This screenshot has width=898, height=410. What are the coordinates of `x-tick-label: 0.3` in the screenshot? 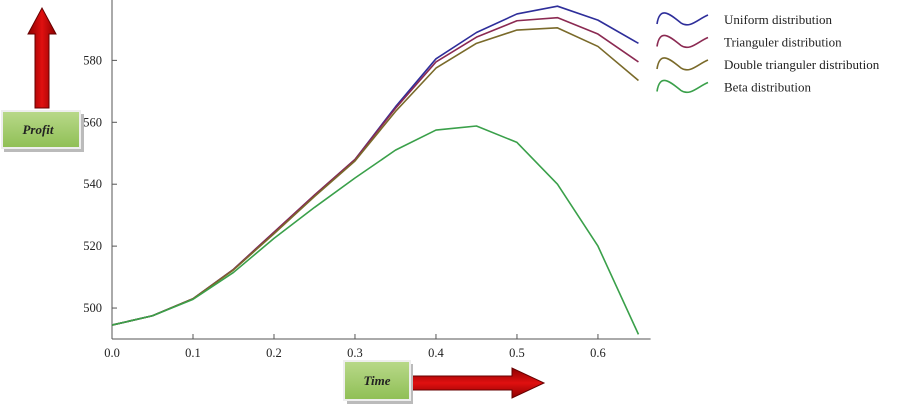 It's located at (355, 353).